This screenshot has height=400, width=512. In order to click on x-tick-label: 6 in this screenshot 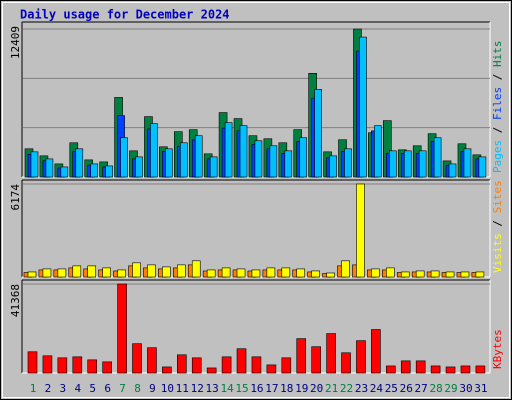, I will do `click(107, 388)`.